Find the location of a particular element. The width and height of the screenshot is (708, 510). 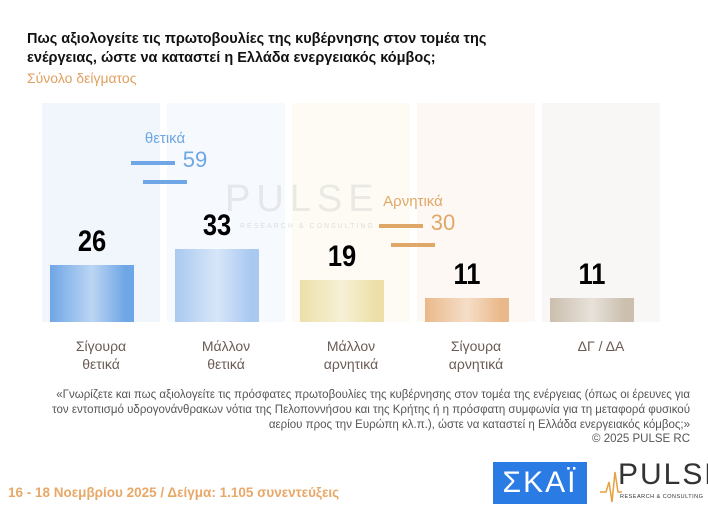

skai-logo: ΣΚΑΪ is located at coordinates (540, 483).